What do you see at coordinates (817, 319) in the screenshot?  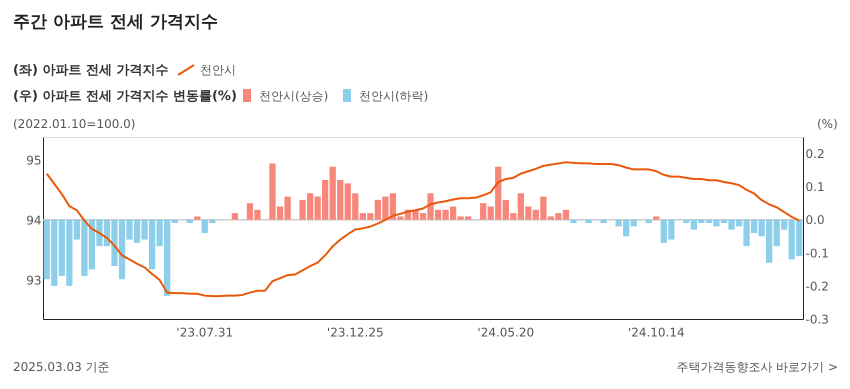 I see `y2-tick-label: -0.3` at bounding box center [817, 319].